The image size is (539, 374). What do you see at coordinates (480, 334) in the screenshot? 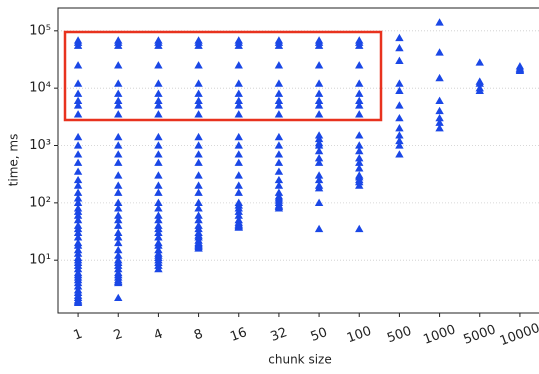
I see `x-tick-label: 5000` at bounding box center [480, 334].